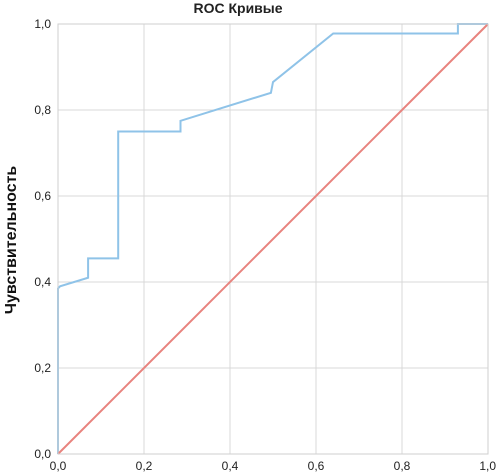 This screenshot has width=497, height=475. Describe the element at coordinates (273, 466) in the screenshot. I see `x-tick-labels: 0,0 0,2 0,4 0,6 0,8 1,0` at that location.